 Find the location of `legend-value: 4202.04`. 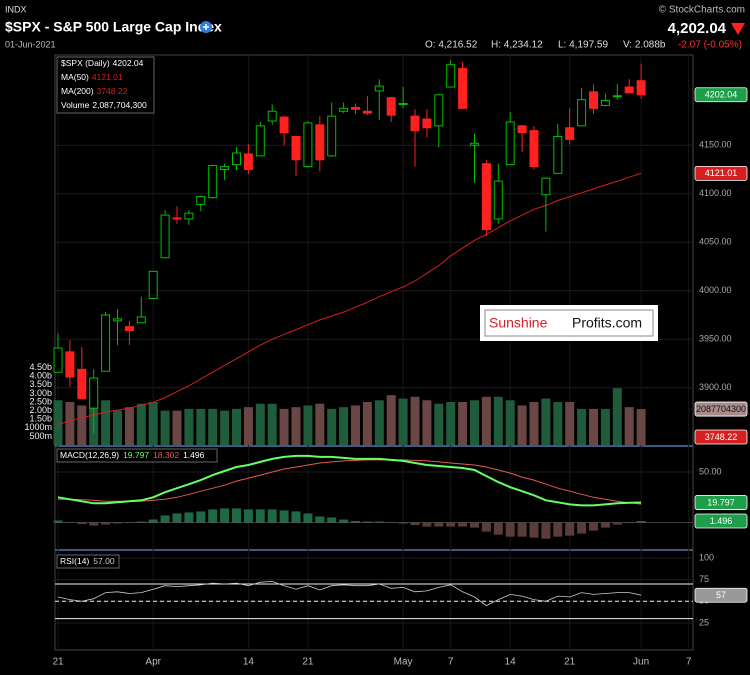

legend-value: 4202.04 is located at coordinates (128, 63).